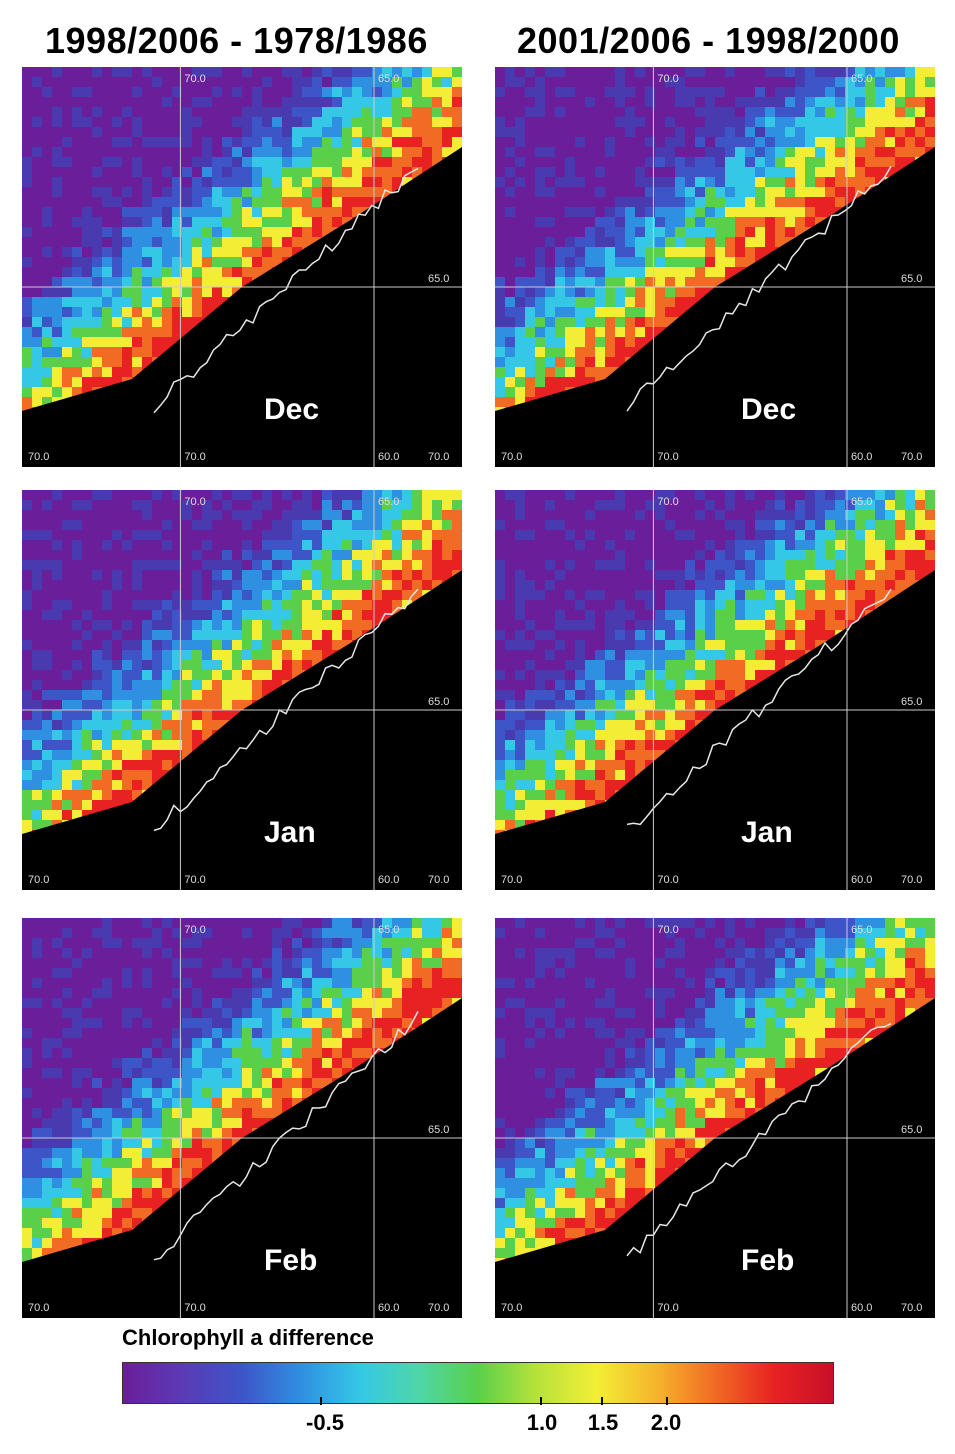  What do you see at coordinates (666, 1422) in the screenshot?
I see `tick-label-2: 2.0` at bounding box center [666, 1422].